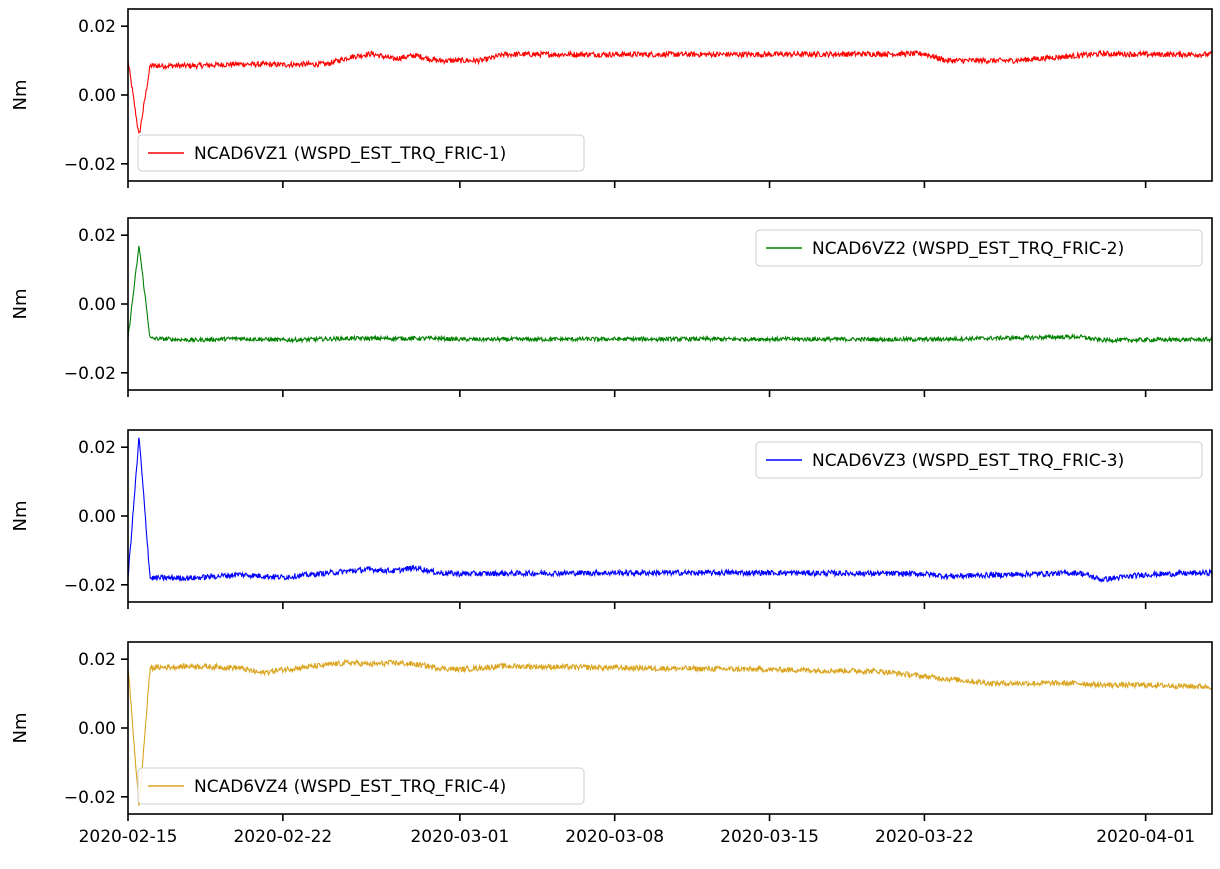 This screenshot has width=1220, height=869. What do you see at coordinates (968, 249) in the screenshot?
I see `legend-label: NCAD6VZ2 (WSPD_EST_TRQ_FRIC-2)` at bounding box center [968, 249].